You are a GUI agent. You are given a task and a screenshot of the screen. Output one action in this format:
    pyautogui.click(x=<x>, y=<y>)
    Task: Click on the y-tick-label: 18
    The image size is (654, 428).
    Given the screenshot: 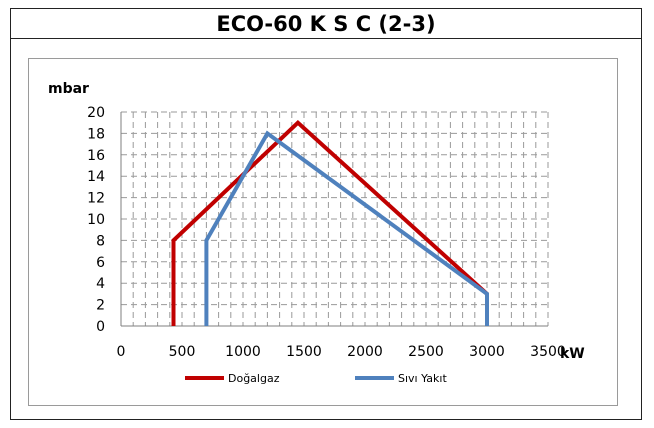 What is the action you would take?
    pyautogui.click(x=96, y=134)
    